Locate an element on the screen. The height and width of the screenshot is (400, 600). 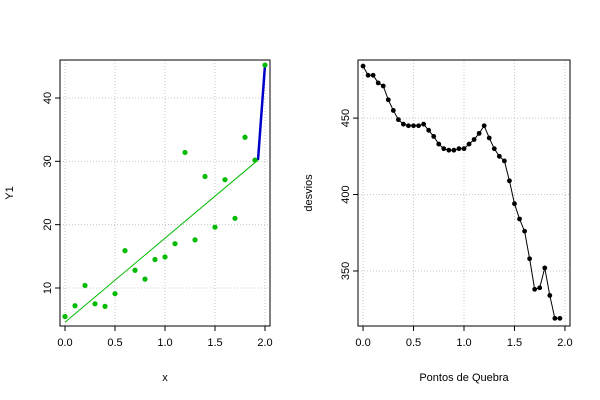
left-x-axis-title: x is located at coordinates (165, 378).